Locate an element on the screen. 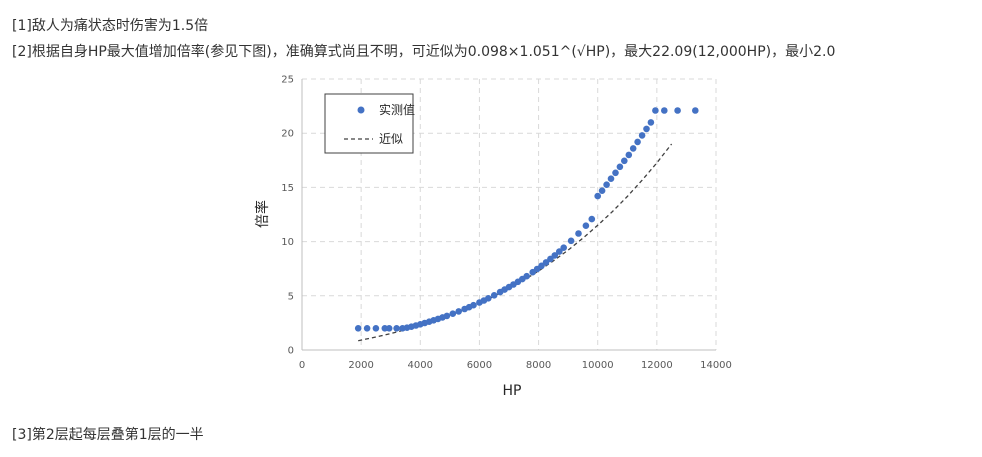 This screenshot has height=457, width=982. legend-marker-measured is located at coordinates (361, 110).